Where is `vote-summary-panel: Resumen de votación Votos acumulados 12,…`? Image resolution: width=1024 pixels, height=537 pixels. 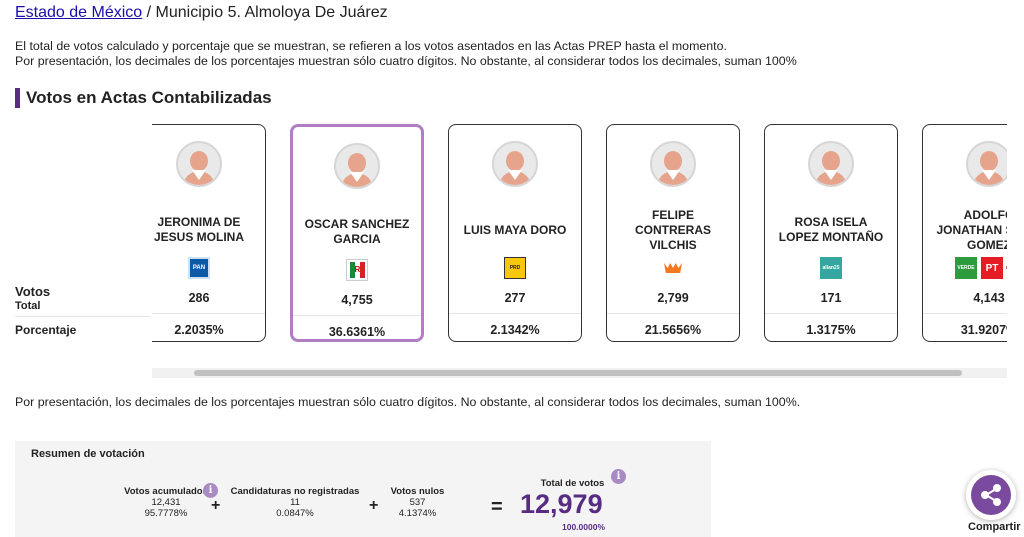 vote-summary-panel: Resumen de votación Votos acumulados 12,… is located at coordinates (363, 489).